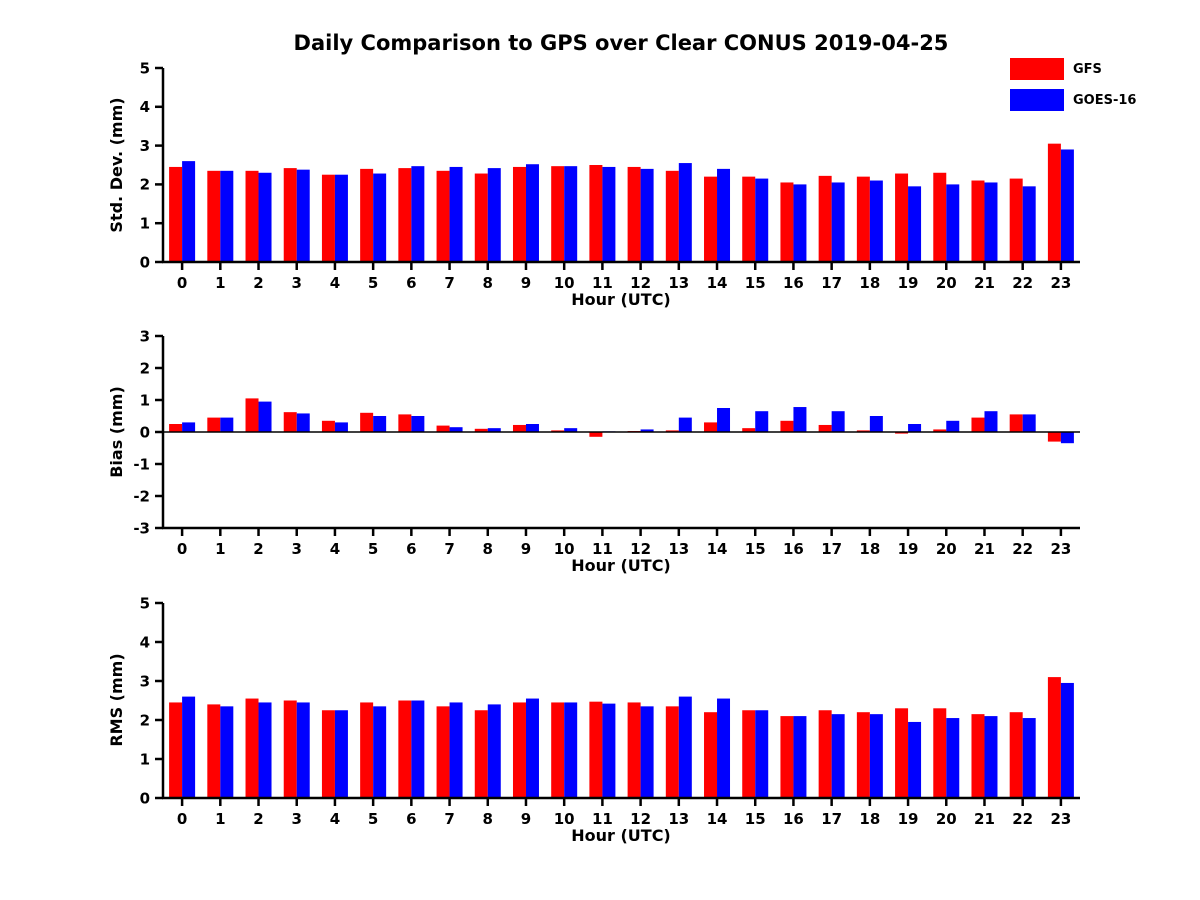  Describe the element at coordinates (558, 214) in the screenshot. I see `bar-gfs-h10` at that location.